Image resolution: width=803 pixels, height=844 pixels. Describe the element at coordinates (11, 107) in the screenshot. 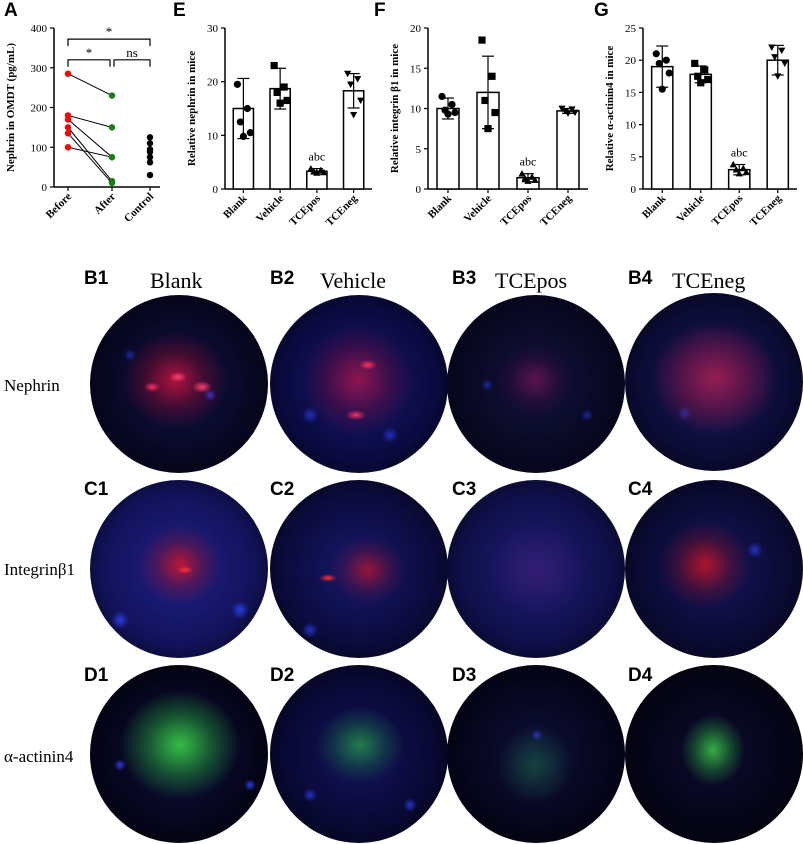

I see `y-axis-label: Nephrin in OMDT (pg/mL)` at that location.